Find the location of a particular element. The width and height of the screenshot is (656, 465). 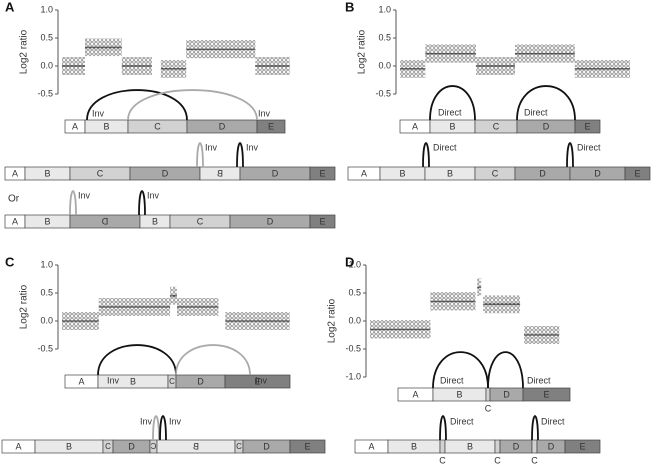

note: Or is located at coordinates (14, 199).